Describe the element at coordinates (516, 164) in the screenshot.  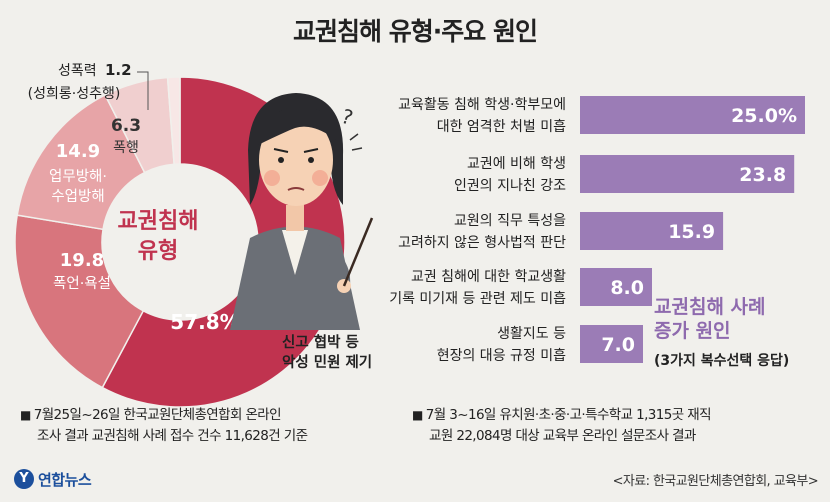
I see `bar-category-label: 교권에 비해 학생` at that location.